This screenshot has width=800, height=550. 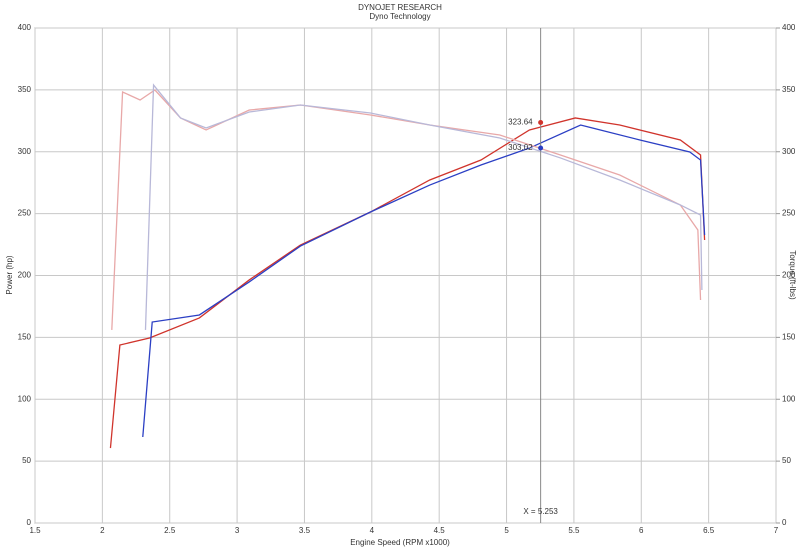 What do you see at coordinates (305, 530) in the screenshot?
I see `x-tick-label: 3.5` at bounding box center [305, 530].